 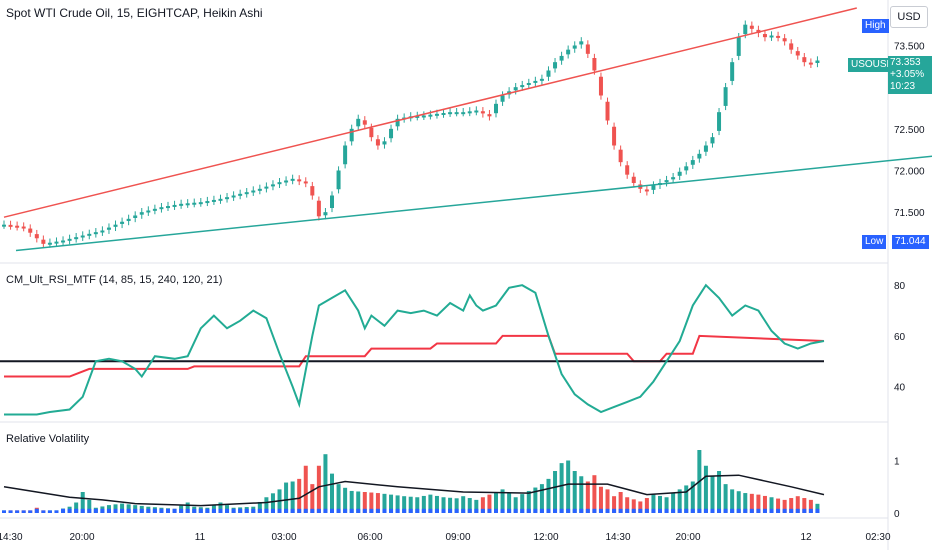 What do you see at coordinates (875, 26) in the screenshot?
I see `high-tag: High` at bounding box center [875, 26].